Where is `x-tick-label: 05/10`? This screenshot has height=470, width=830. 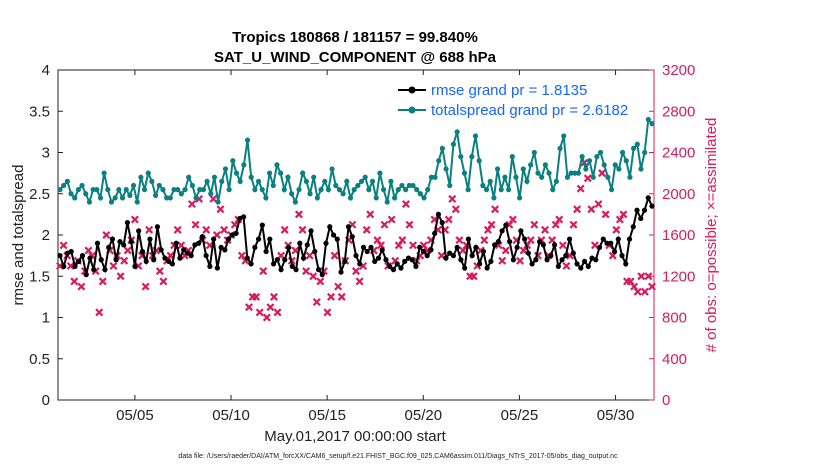 x-tick-label: 05/10 is located at coordinates (231, 415).